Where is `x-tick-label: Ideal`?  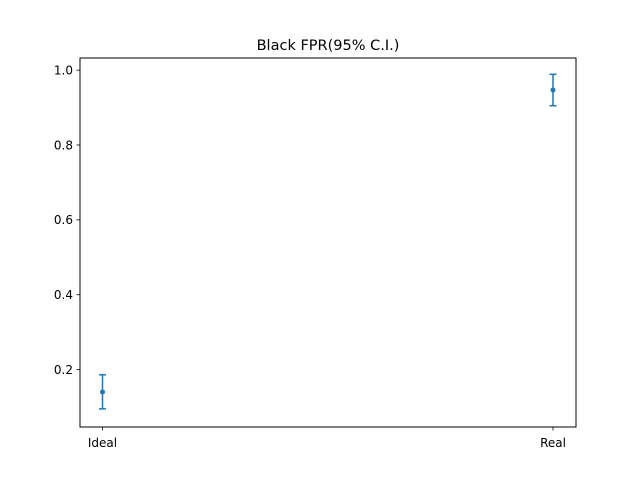 x-tick-label: Ideal is located at coordinates (102, 443).